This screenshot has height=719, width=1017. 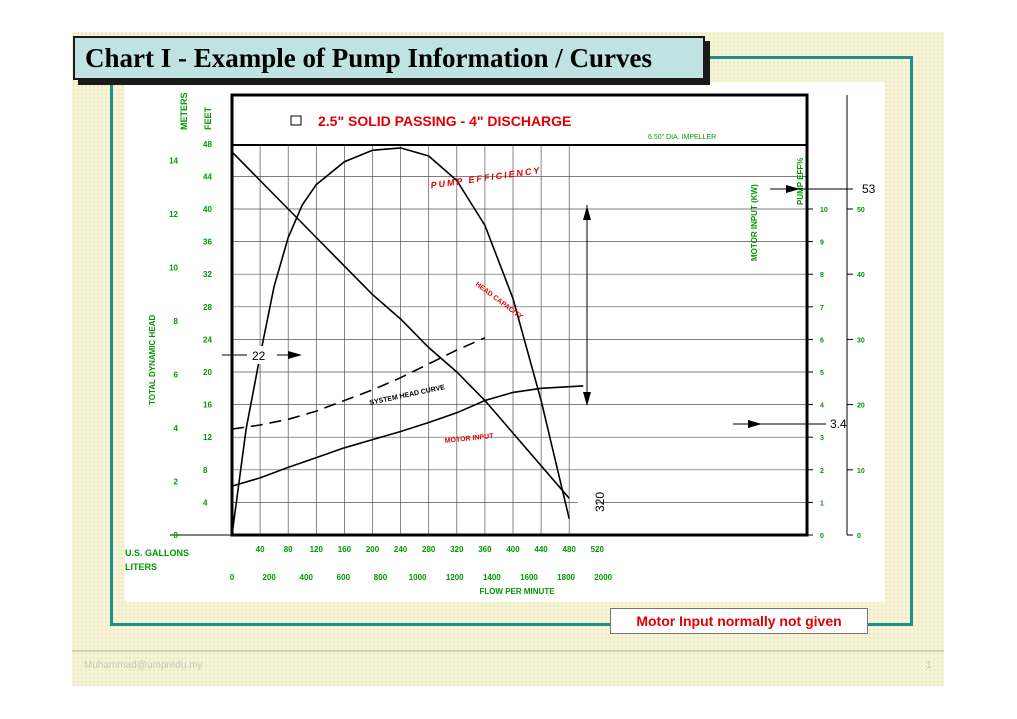 I want to click on marker-22-bg, so click(x=262, y=355).